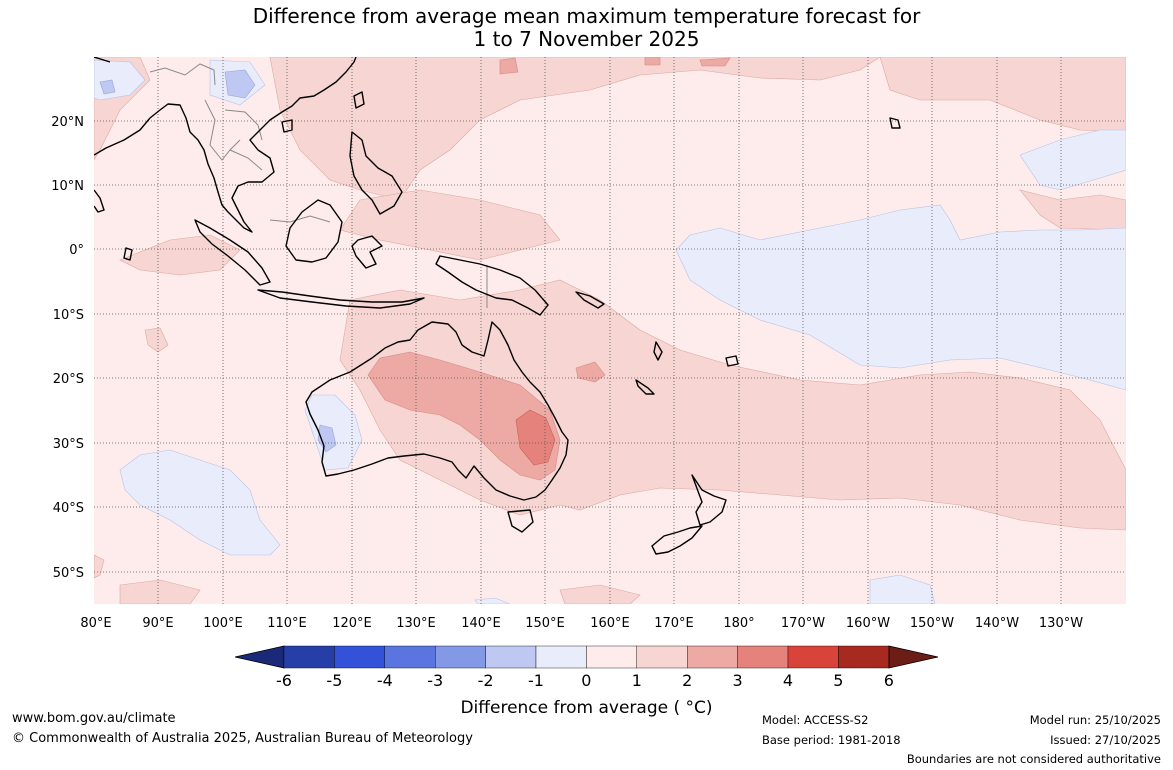  What do you see at coordinates (225, 145) in the screenshot?
I see `asia-mainland-coastline` at bounding box center [225, 145].